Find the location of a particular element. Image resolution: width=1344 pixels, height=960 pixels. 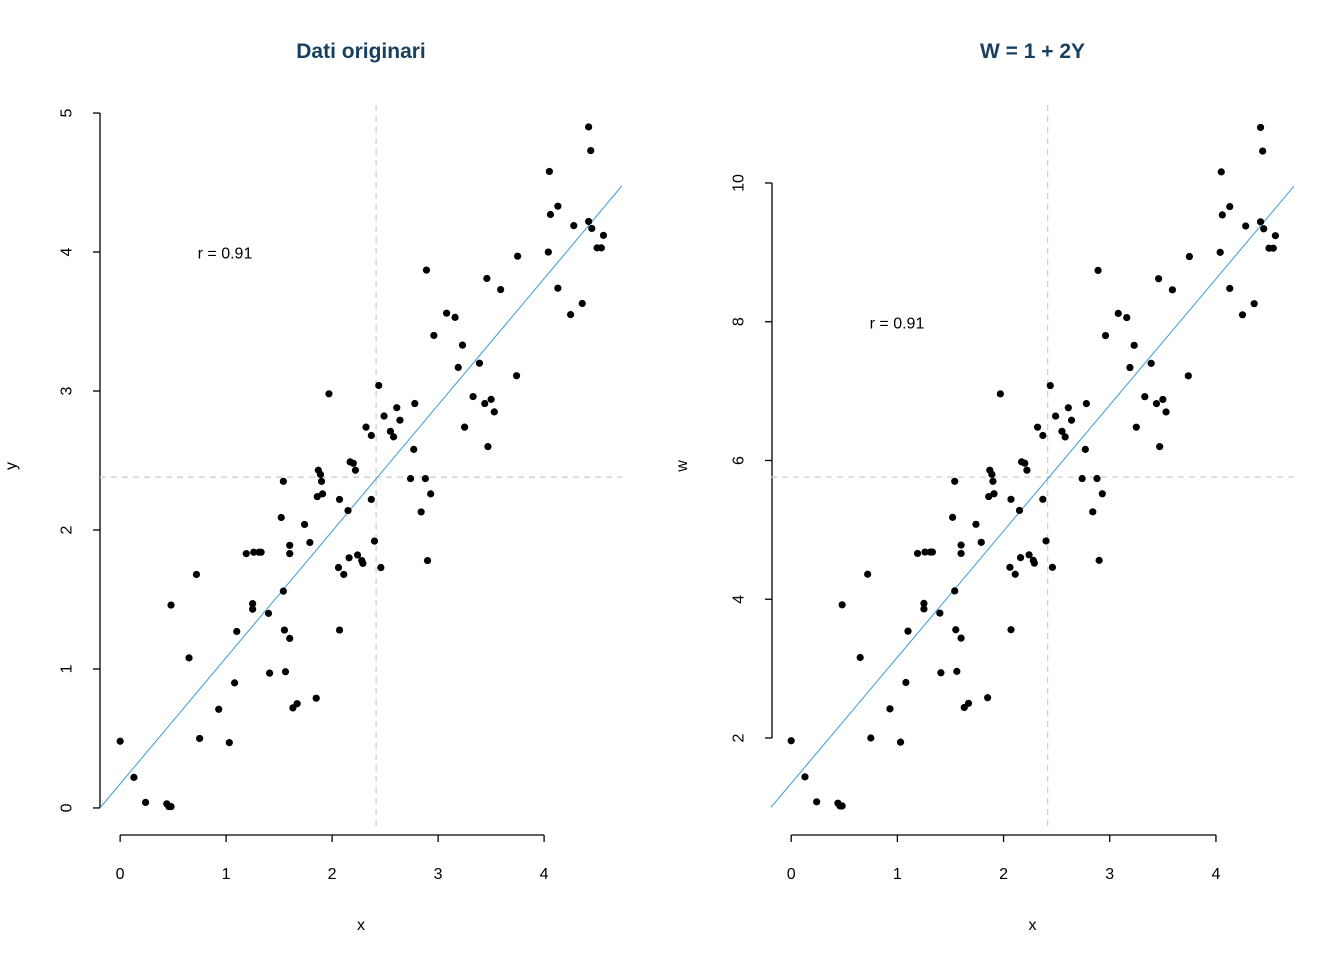

y-tick-label: 10 is located at coordinates (739, 183).